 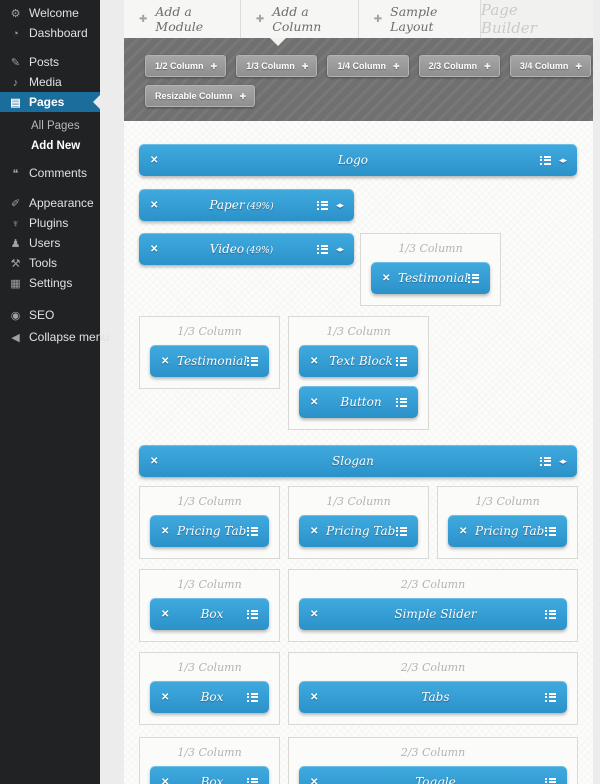 What do you see at coordinates (200, 96) in the screenshot?
I see `resizable-column-button: Resizable Column ✚` at bounding box center [200, 96].